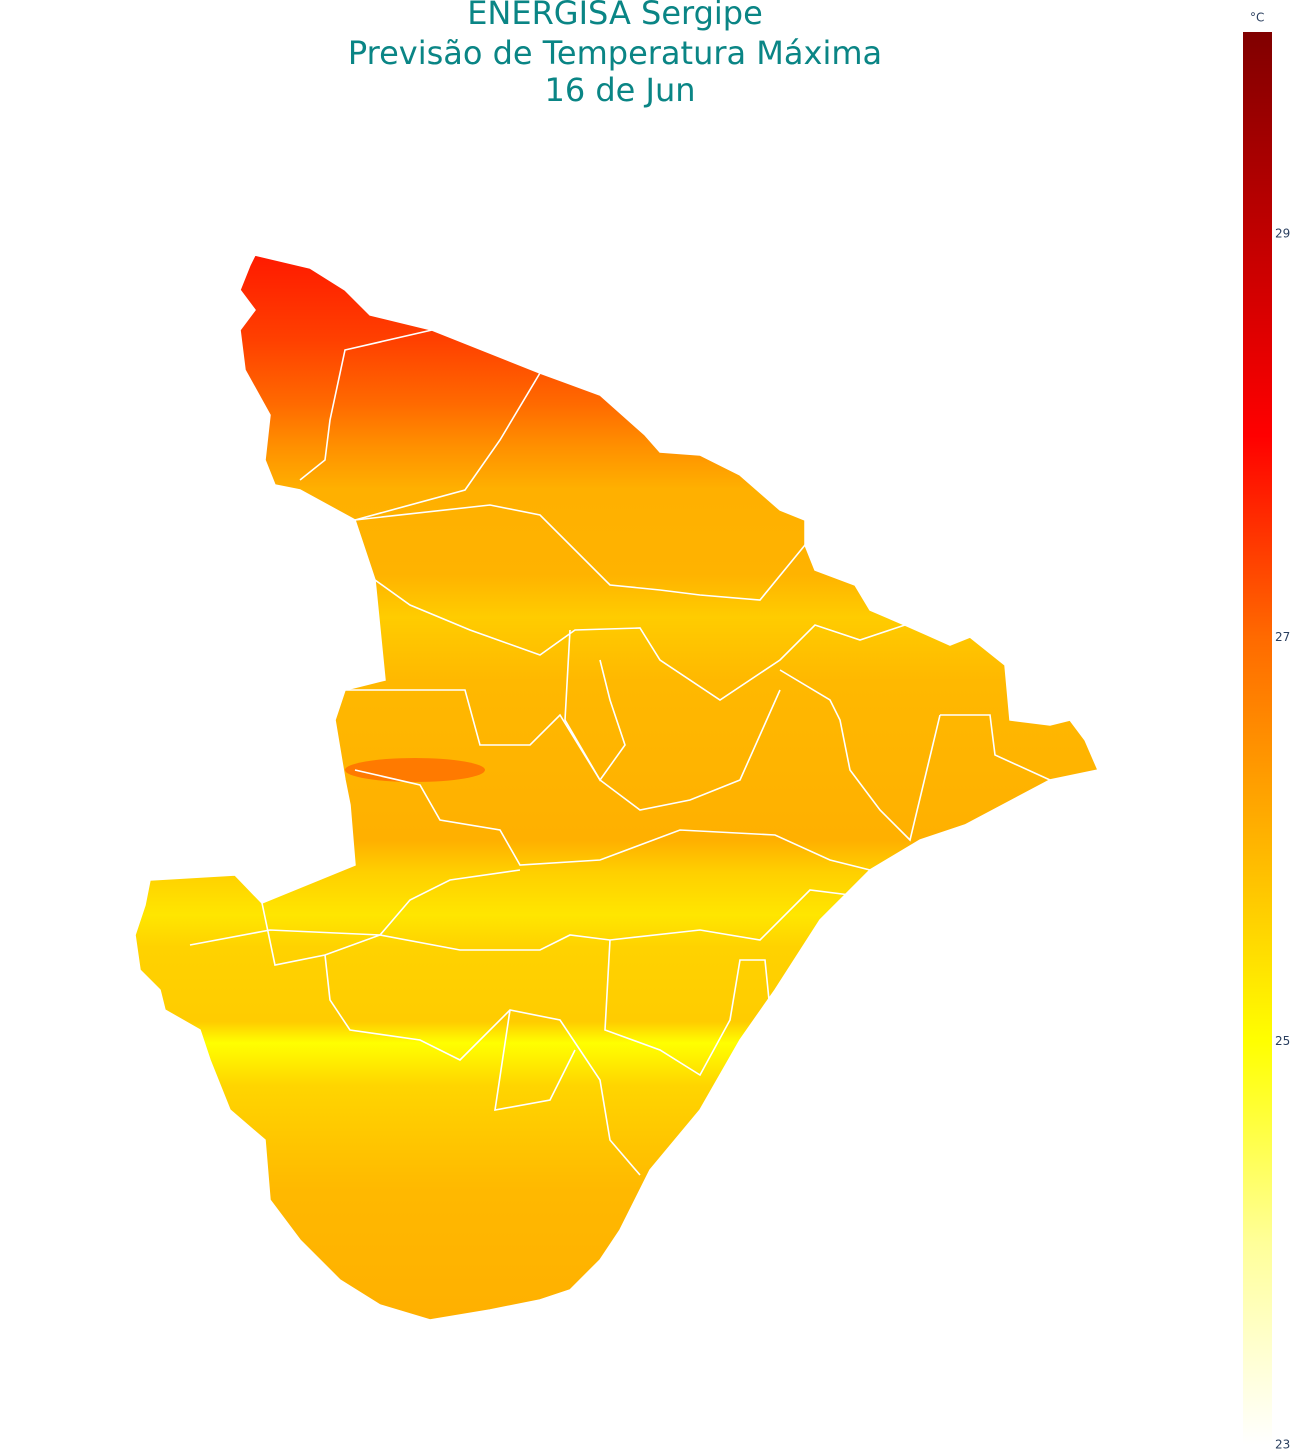 The width and height of the screenshot is (1312, 1456). What do you see at coordinates (1282, 637) in the screenshot?
I see `colorbar-tick-label: 27` at bounding box center [1282, 637].